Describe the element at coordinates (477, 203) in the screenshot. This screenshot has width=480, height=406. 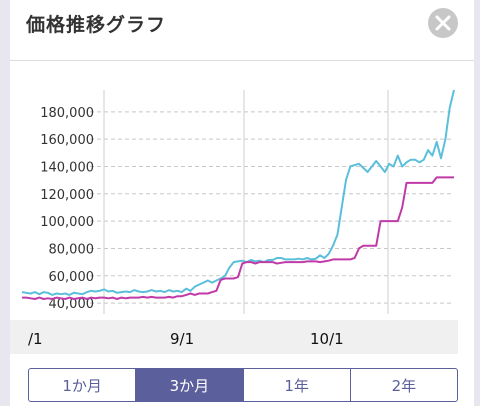
I see `background-right` at that location.